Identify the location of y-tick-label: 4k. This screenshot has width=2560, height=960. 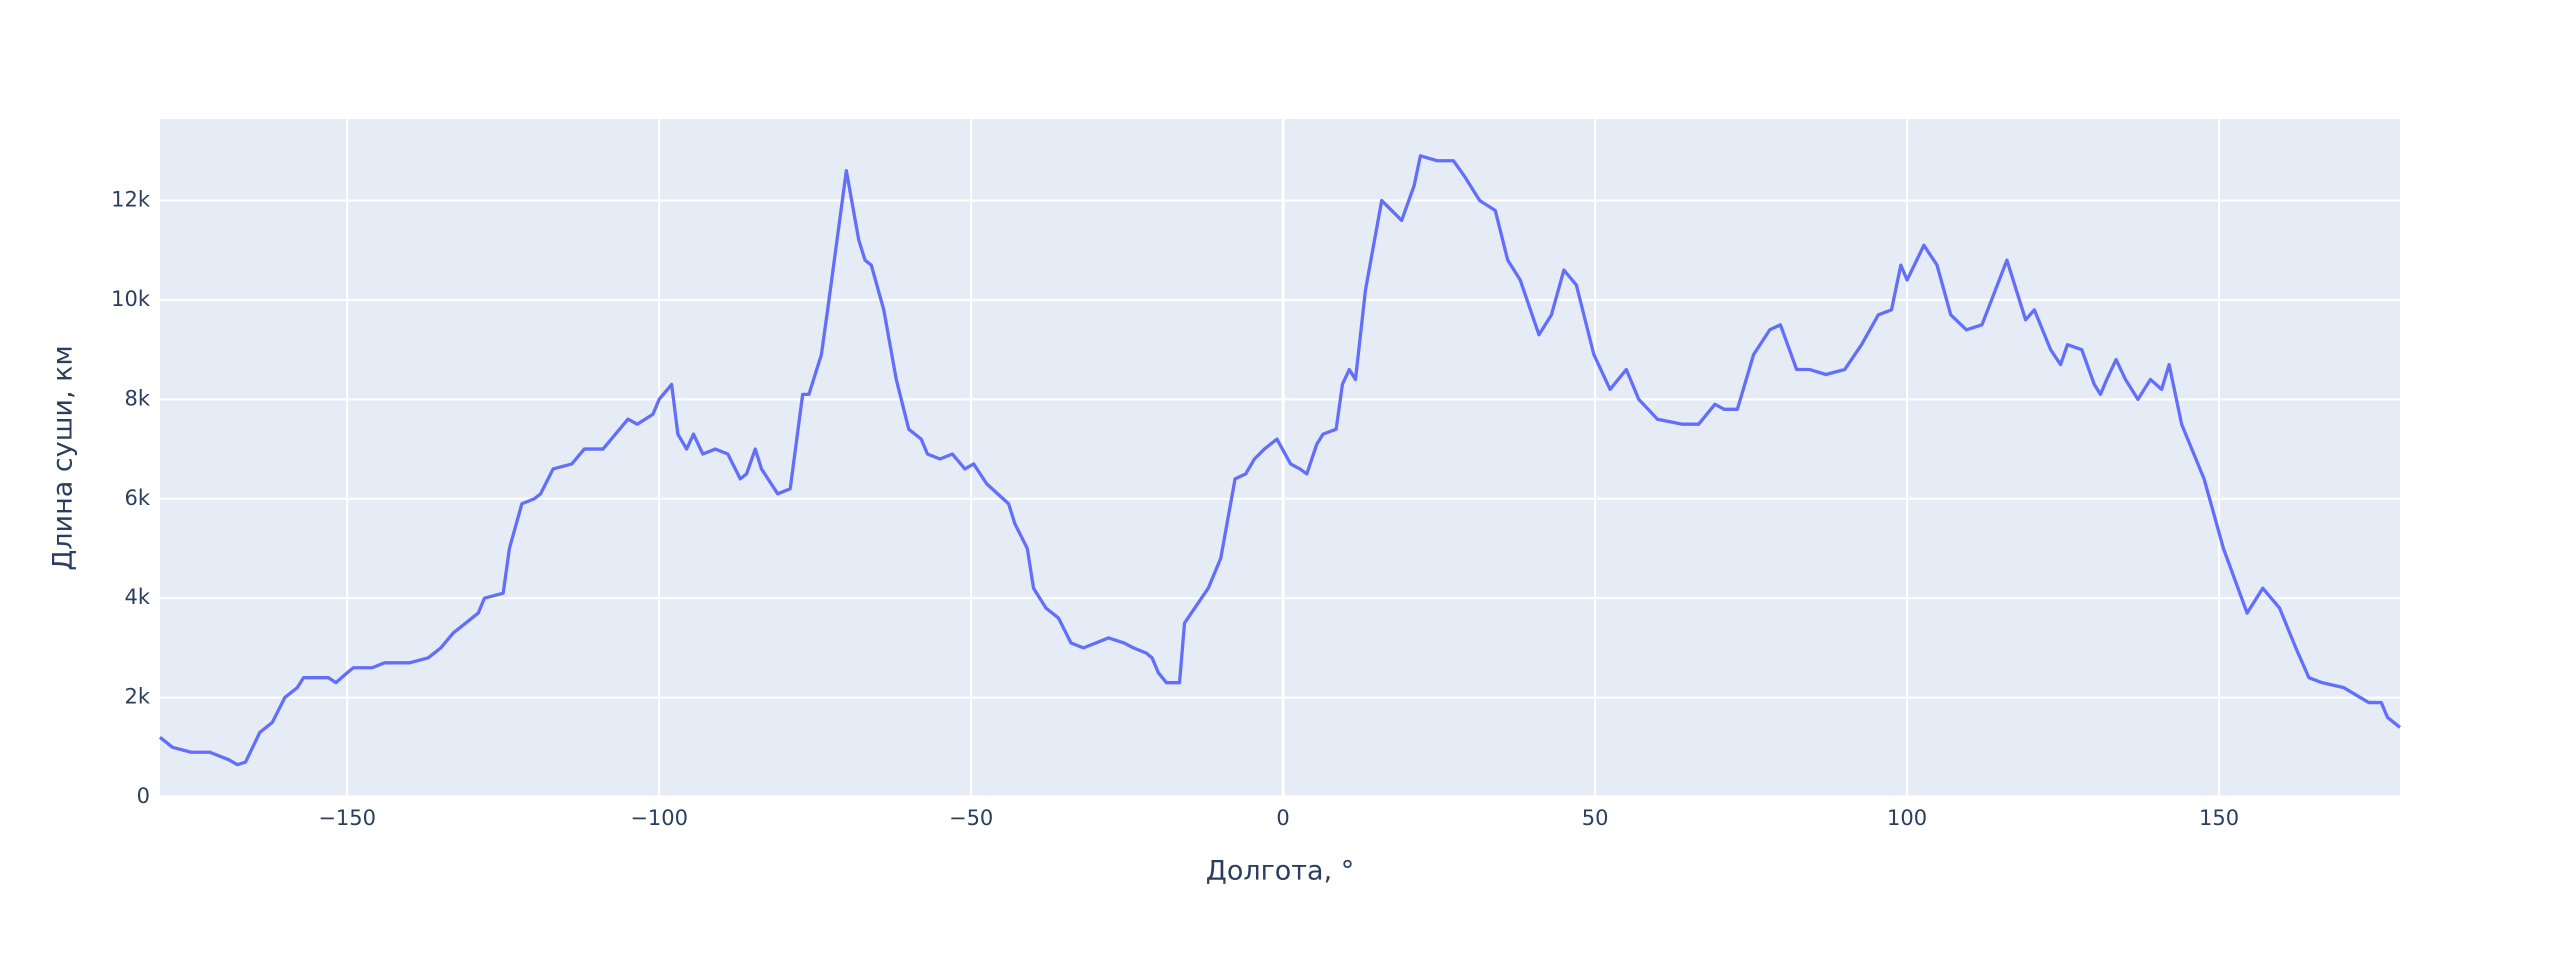
(137, 597).